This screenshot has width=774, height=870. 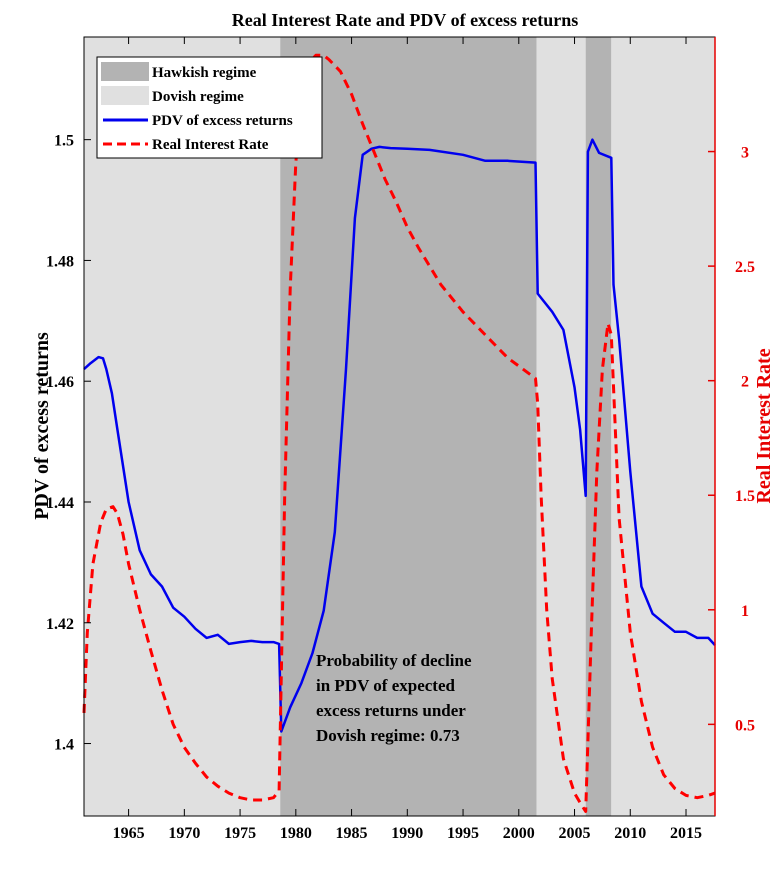 I want to click on x-tick-label: 2005, so click(x=575, y=833).